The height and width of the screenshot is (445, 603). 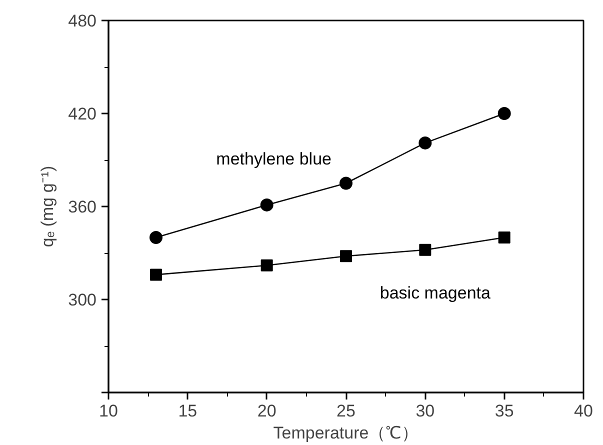 What do you see at coordinates (82, 21) in the screenshot?
I see `y-tick-label: 480` at bounding box center [82, 21].